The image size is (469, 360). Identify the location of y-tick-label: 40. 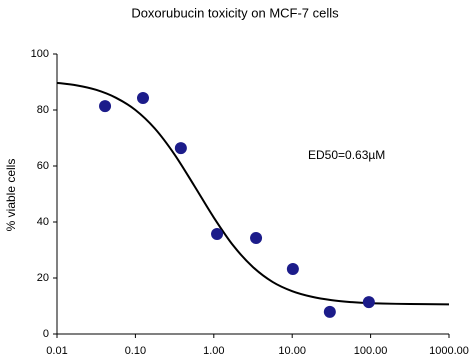
(43, 222).